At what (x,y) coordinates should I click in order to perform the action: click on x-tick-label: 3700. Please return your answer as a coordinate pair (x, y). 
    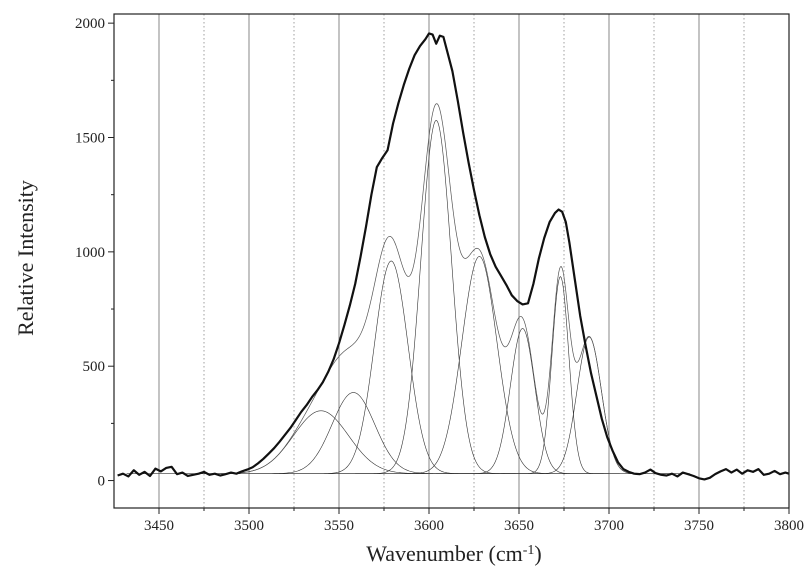
    Looking at the image, I should click on (609, 526).